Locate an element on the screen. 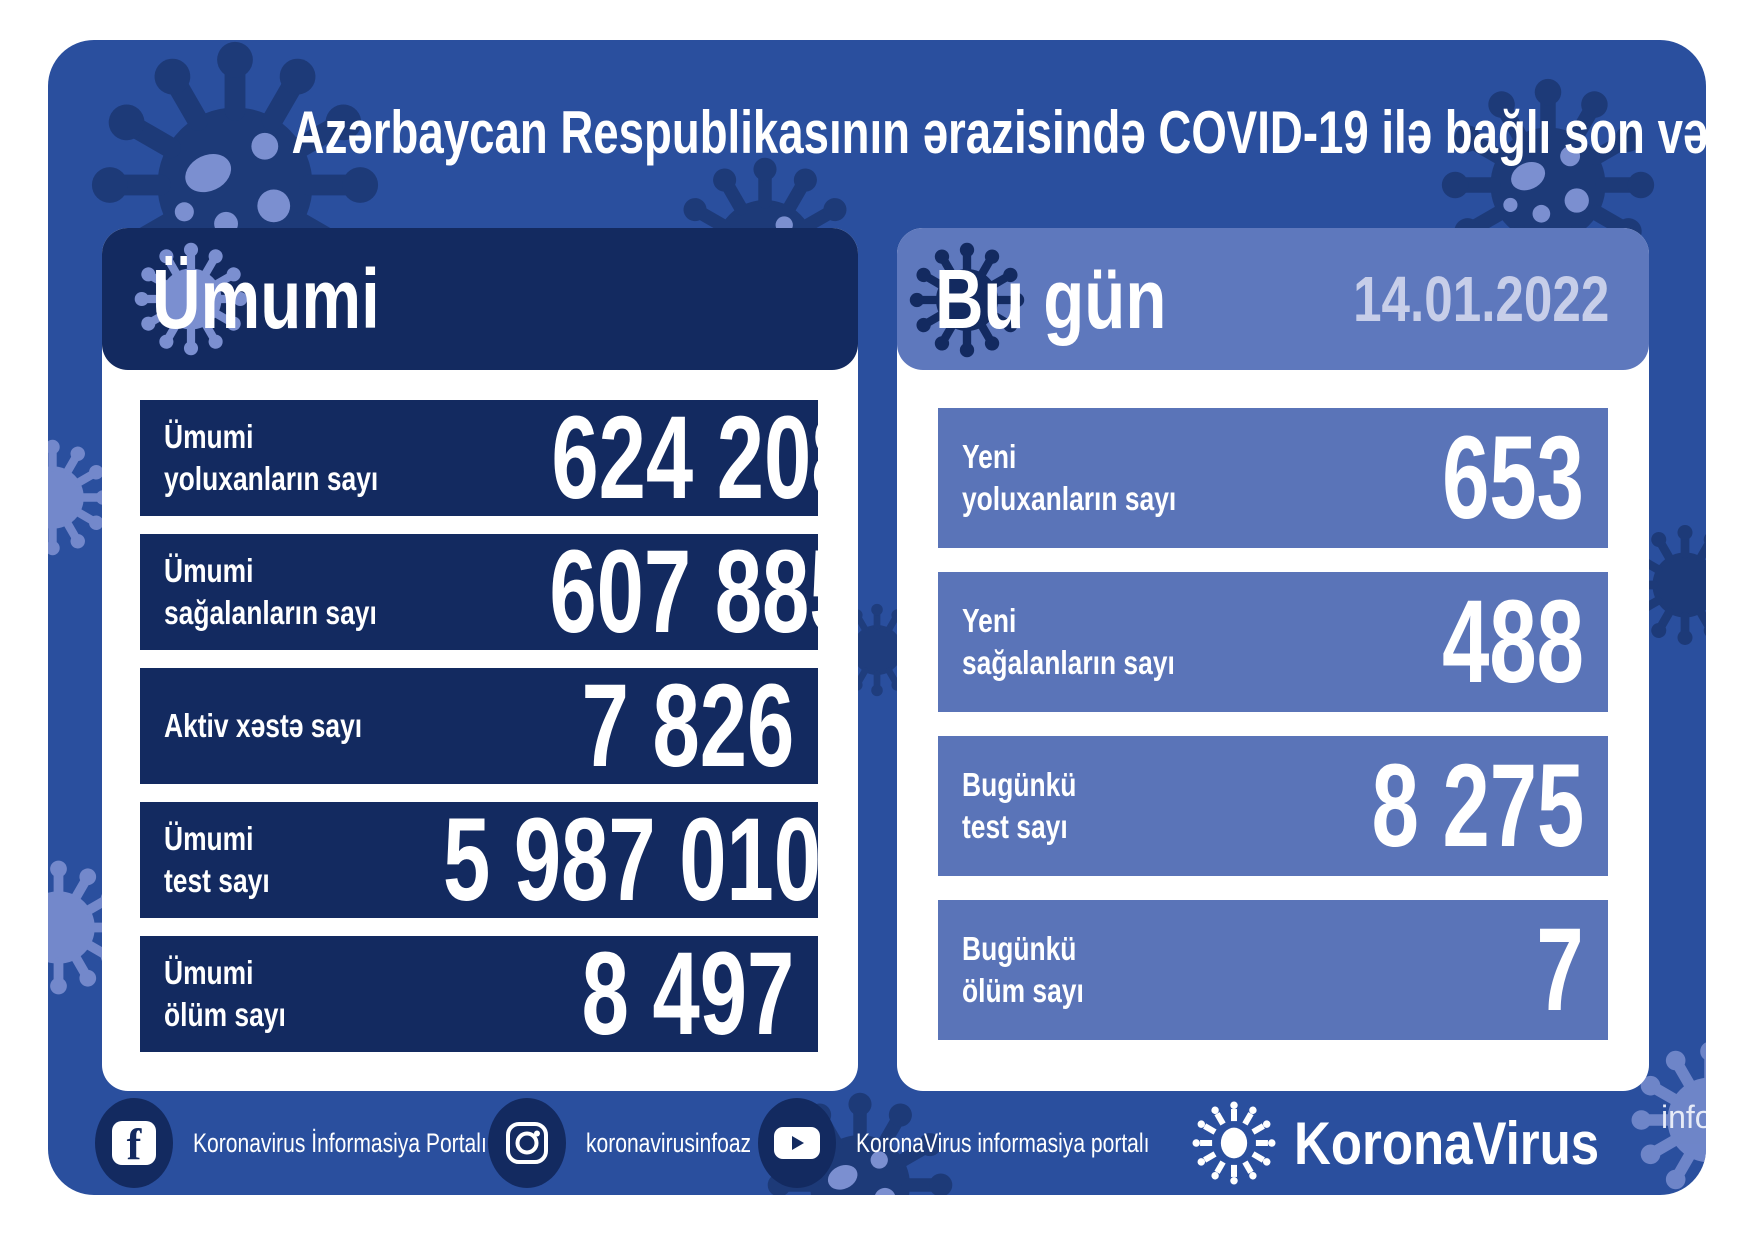  stat-label: Ümumi test sayı is located at coordinates (217, 859).